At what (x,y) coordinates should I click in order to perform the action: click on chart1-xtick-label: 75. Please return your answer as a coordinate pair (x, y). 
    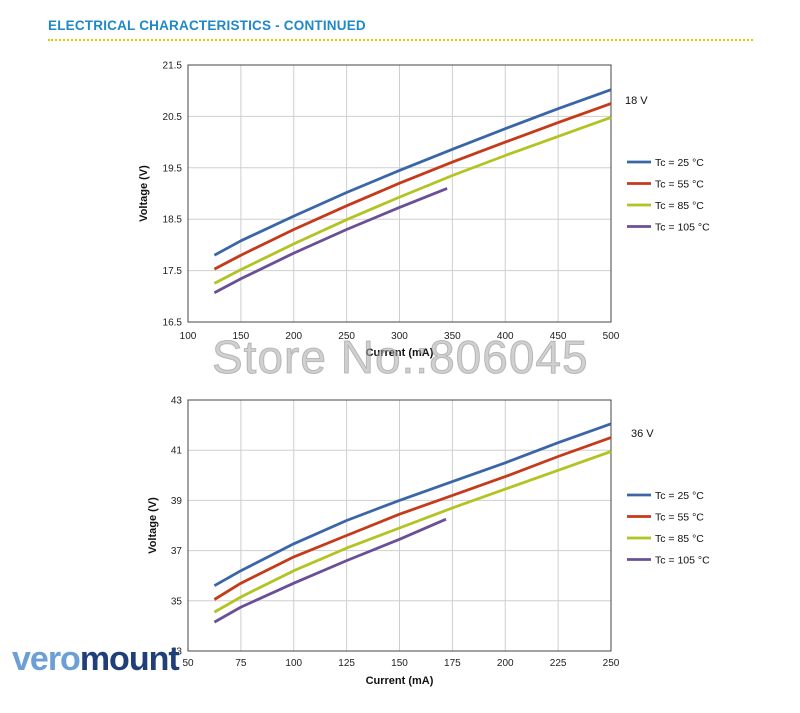
    Looking at the image, I should click on (241, 663).